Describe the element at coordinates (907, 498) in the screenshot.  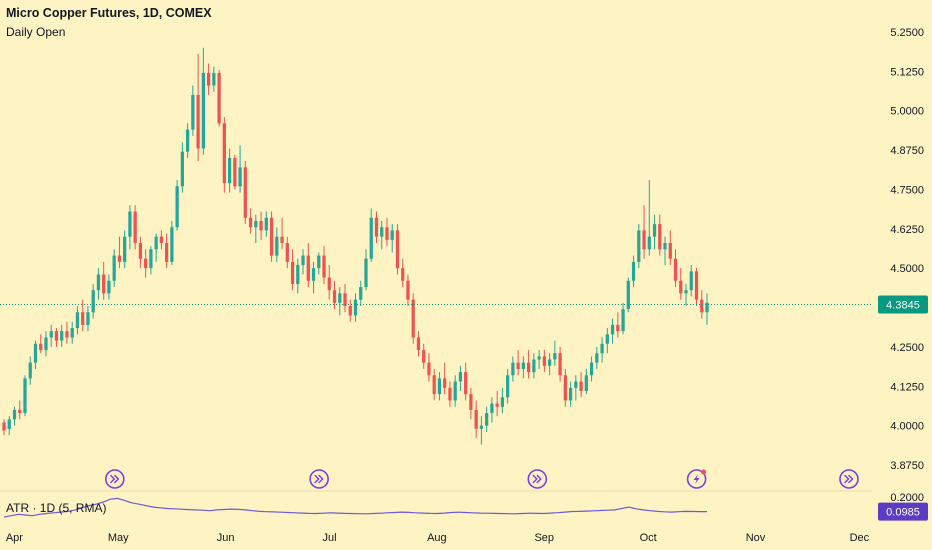
I see `atr-axis-label: 0.2000` at that location.